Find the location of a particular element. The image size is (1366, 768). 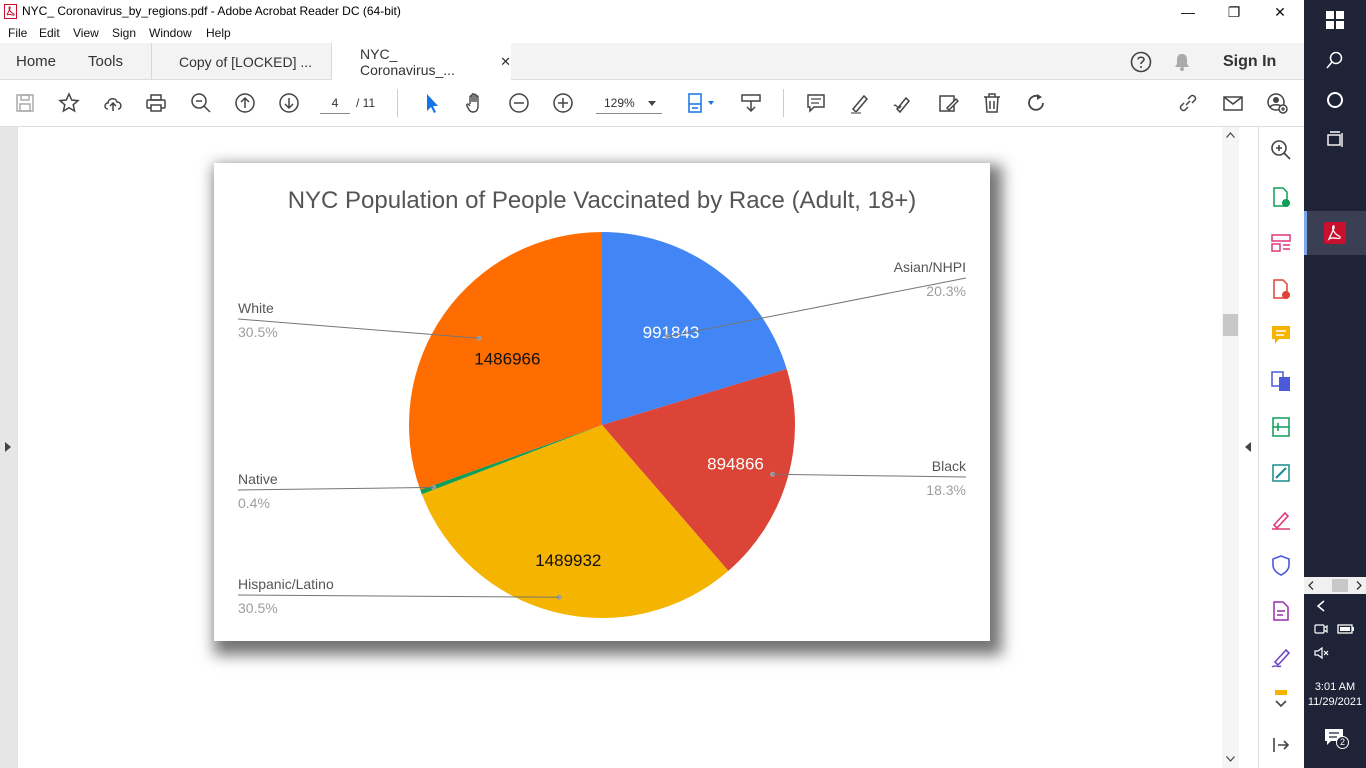

show-hidden-icons-chevron-icon is located at coordinates (1321, 606).